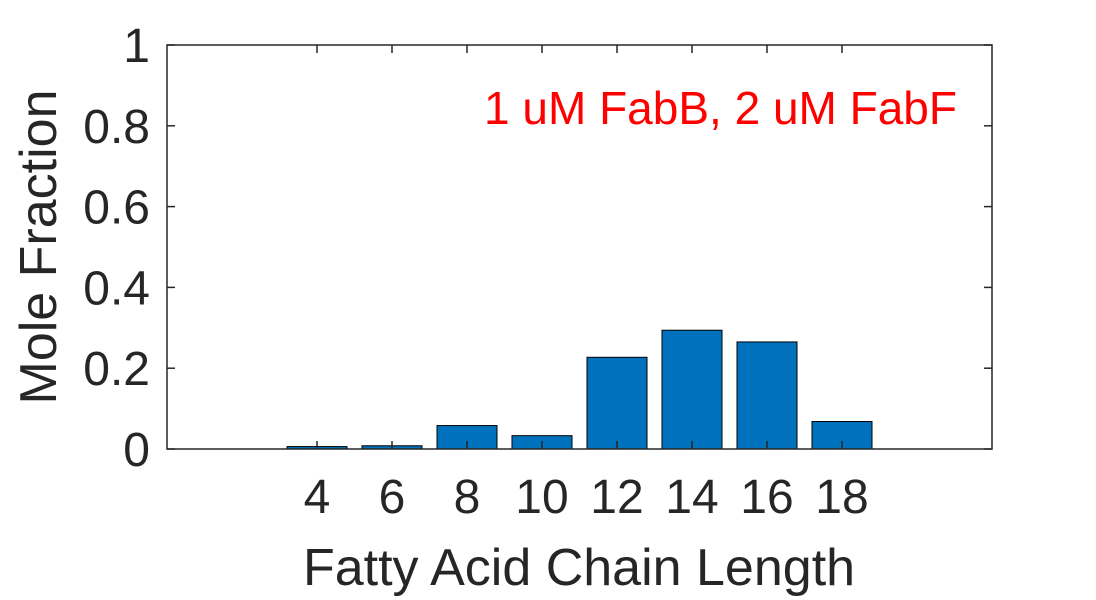 This screenshot has width=1096, height=600. I want to click on y-tick-label: 0, so click(136, 450).